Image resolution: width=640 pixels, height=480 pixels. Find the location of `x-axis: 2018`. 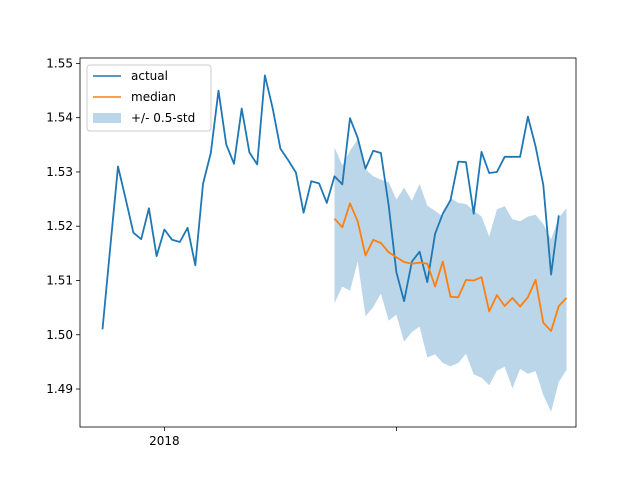

x-axis: 2018 is located at coordinates (273, 437).